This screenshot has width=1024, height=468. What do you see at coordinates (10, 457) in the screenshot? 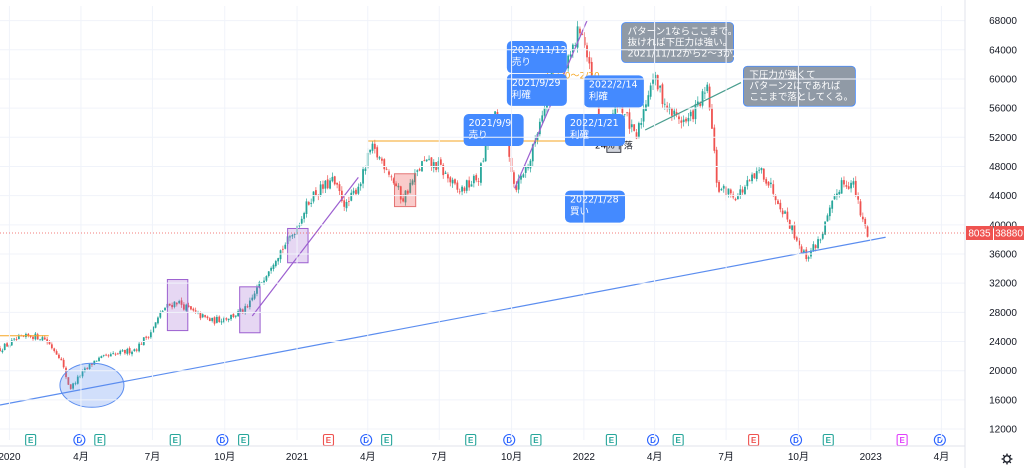
I see `x-tick-label: 2020` at bounding box center [10, 457].